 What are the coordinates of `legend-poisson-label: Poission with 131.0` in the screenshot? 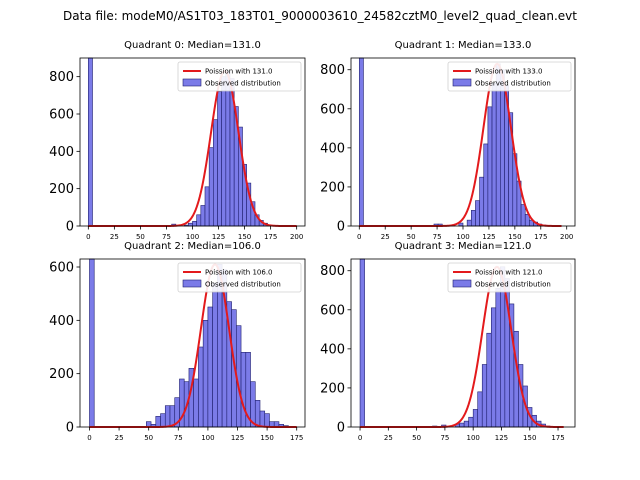 It's located at (239, 72).